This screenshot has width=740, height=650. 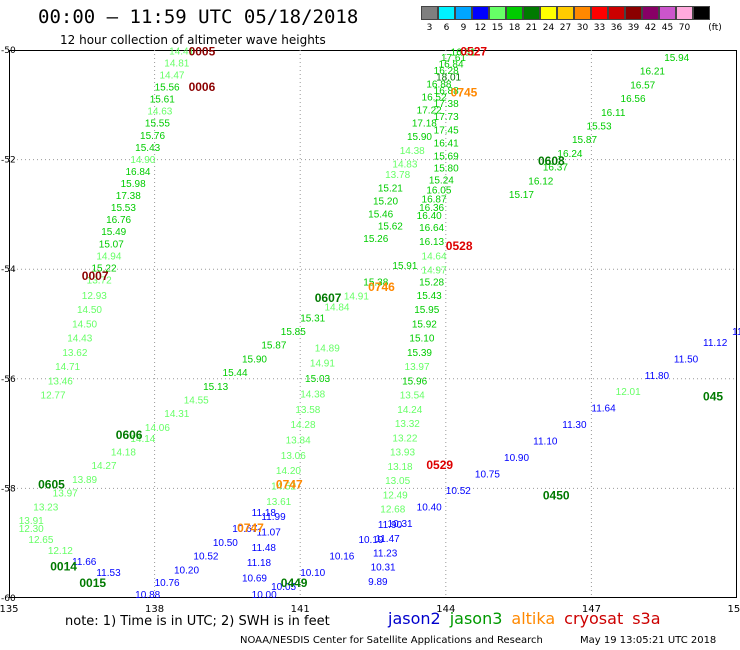 What do you see at coordinates (167, 583) in the screenshot?
I see `swh-reading: 10.76` at bounding box center [167, 583].